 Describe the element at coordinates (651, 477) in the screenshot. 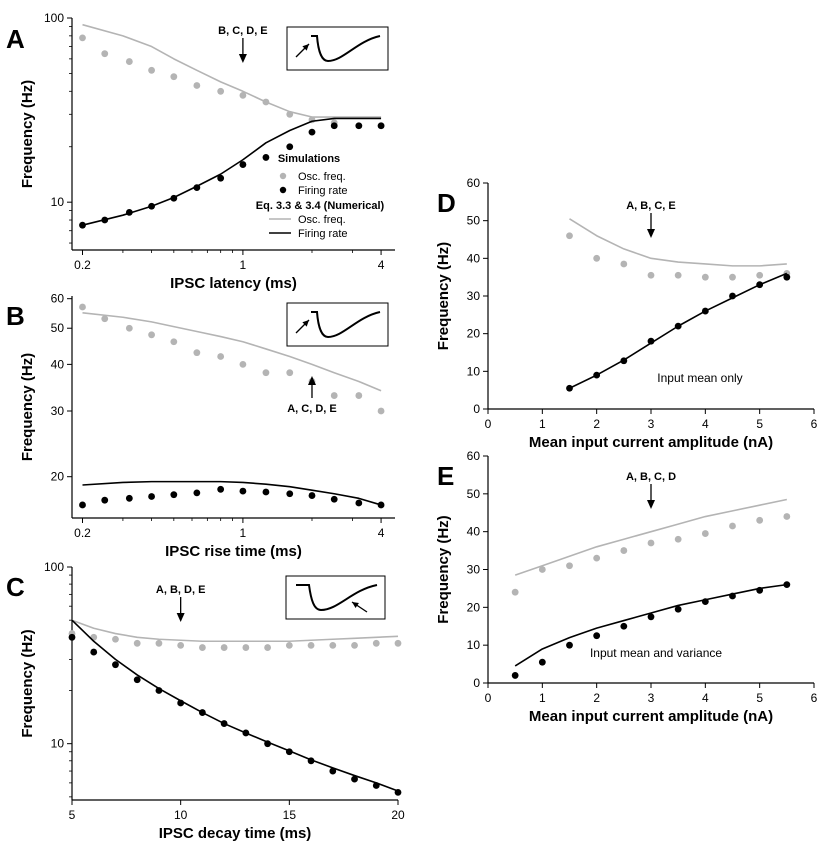

I see `annotation-label: A, B, C, D` at that location.